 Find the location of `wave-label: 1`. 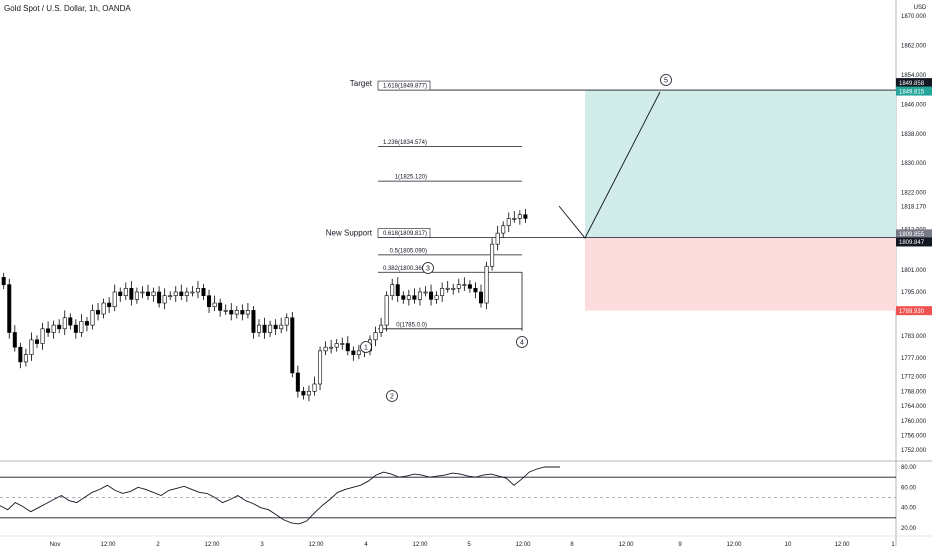

wave-label: 1 is located at coordinates (366, 348).